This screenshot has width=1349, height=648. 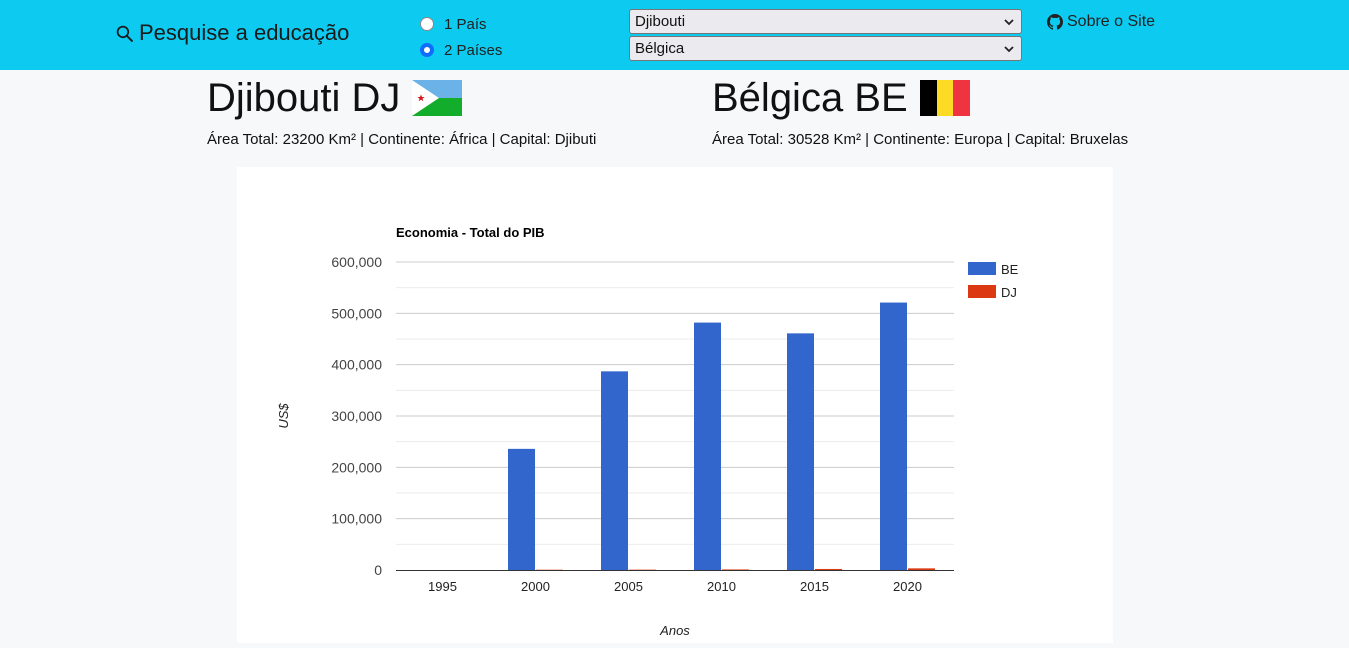 I want to click on country-select-2: Bélgica, so click(x=825, y=48).